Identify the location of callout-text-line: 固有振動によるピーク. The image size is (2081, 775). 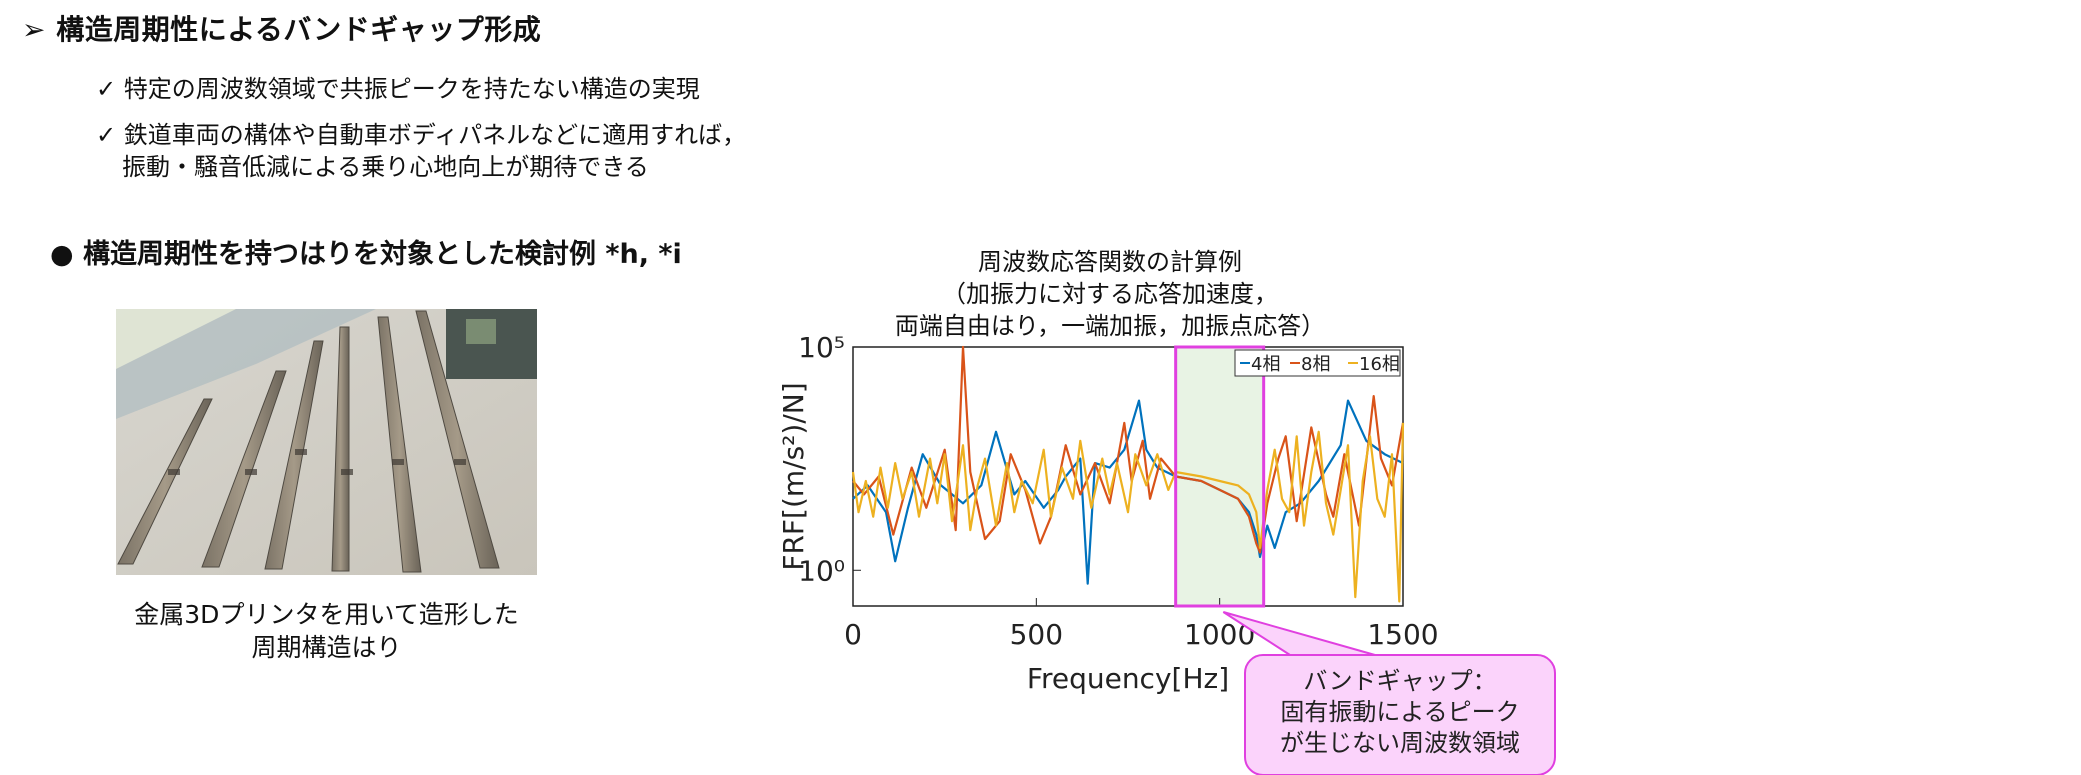
(1399, 712).